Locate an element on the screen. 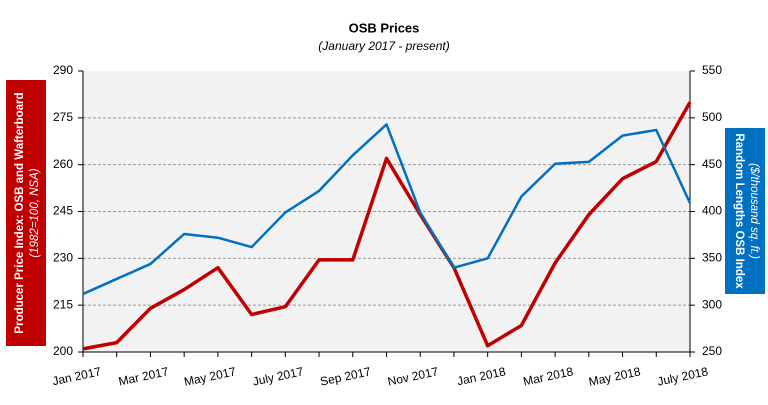 Image resolution: width=768 pixels, height=405 pixels. x-tick-label: July 2017 is located at coordinates (277, 376).